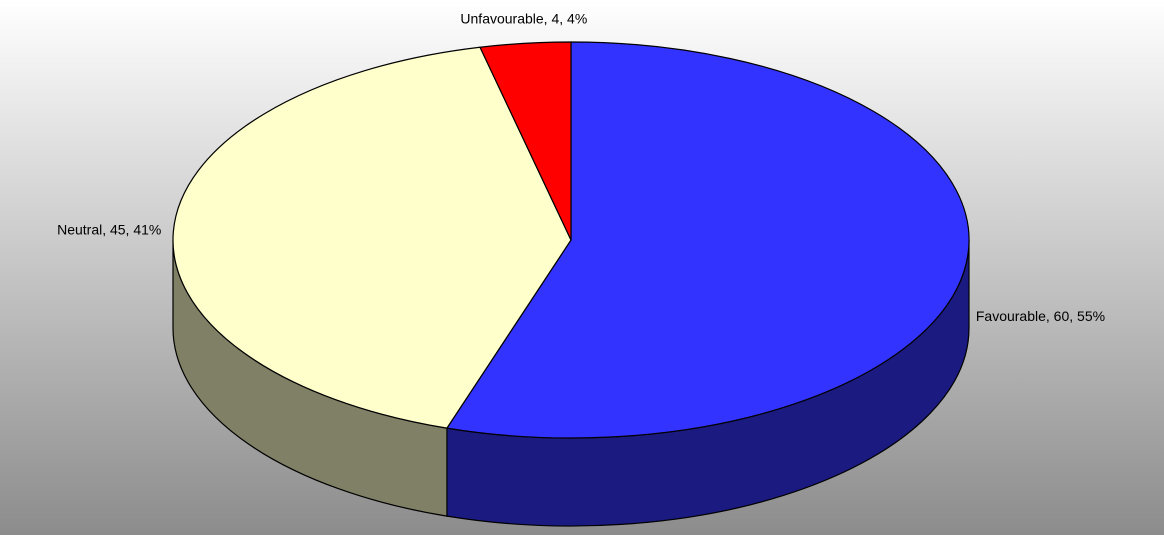 This screenshot has height=535, width=1164. I want to click on data-label: Unfavourable, 4, 4%, so click(523, 19).